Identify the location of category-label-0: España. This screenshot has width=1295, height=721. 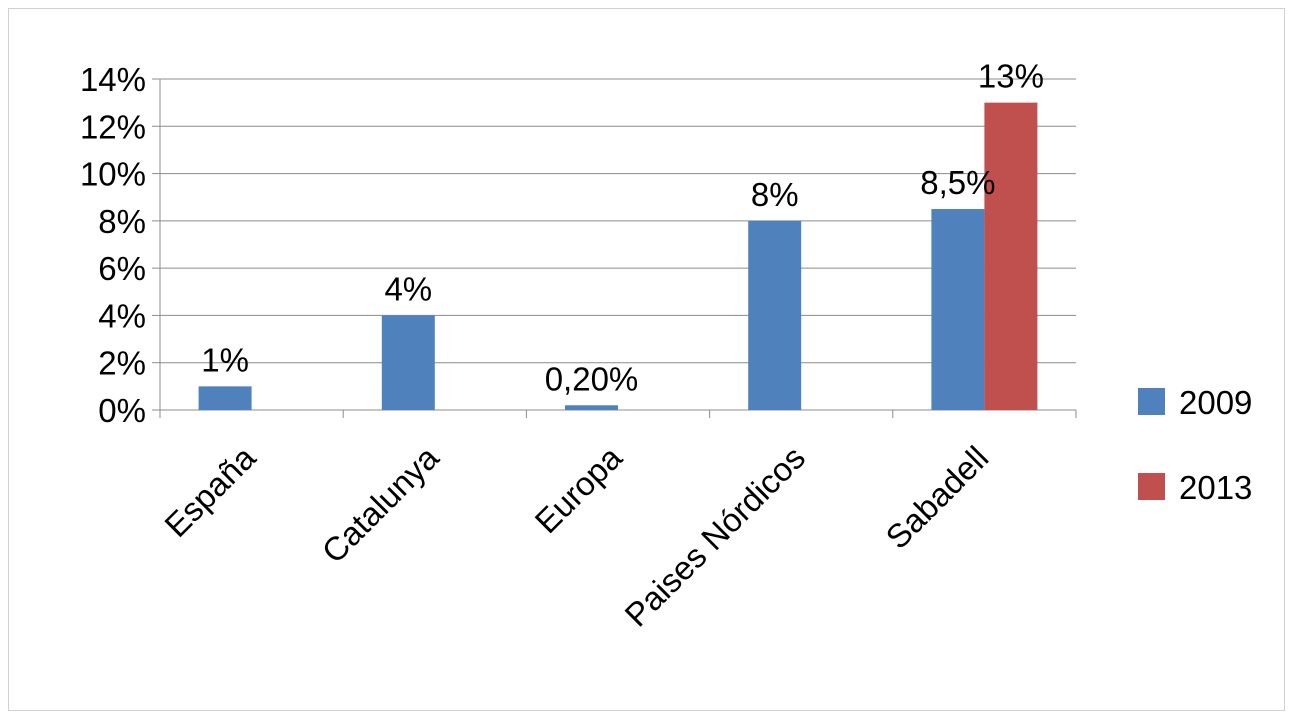
(210, 491).